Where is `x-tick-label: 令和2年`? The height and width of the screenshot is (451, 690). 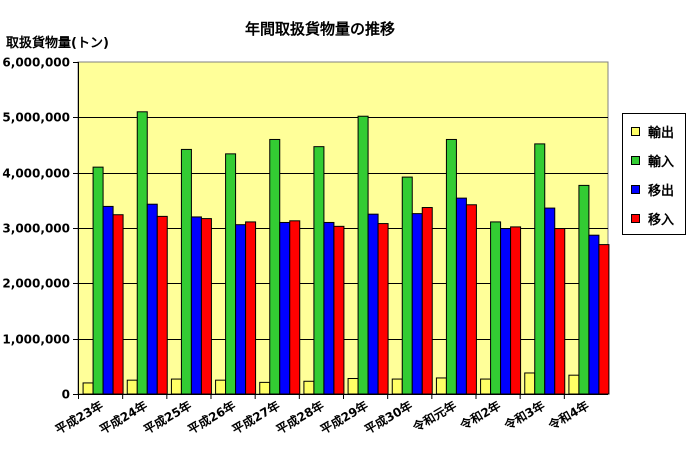
x-tick-label: 令和2年 is located at coordinates (479, 416).